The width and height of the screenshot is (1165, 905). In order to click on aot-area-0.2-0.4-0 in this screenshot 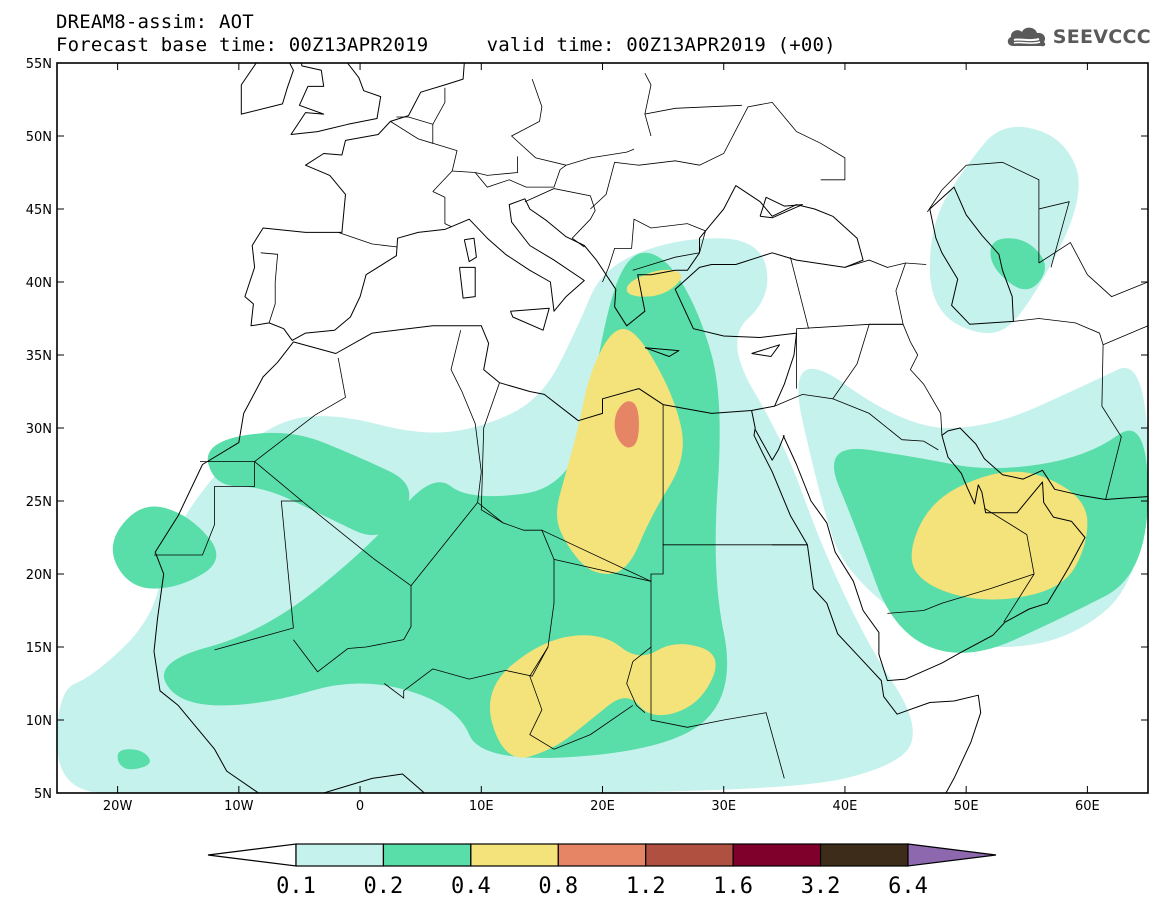, I will do `click(164, 547)`.